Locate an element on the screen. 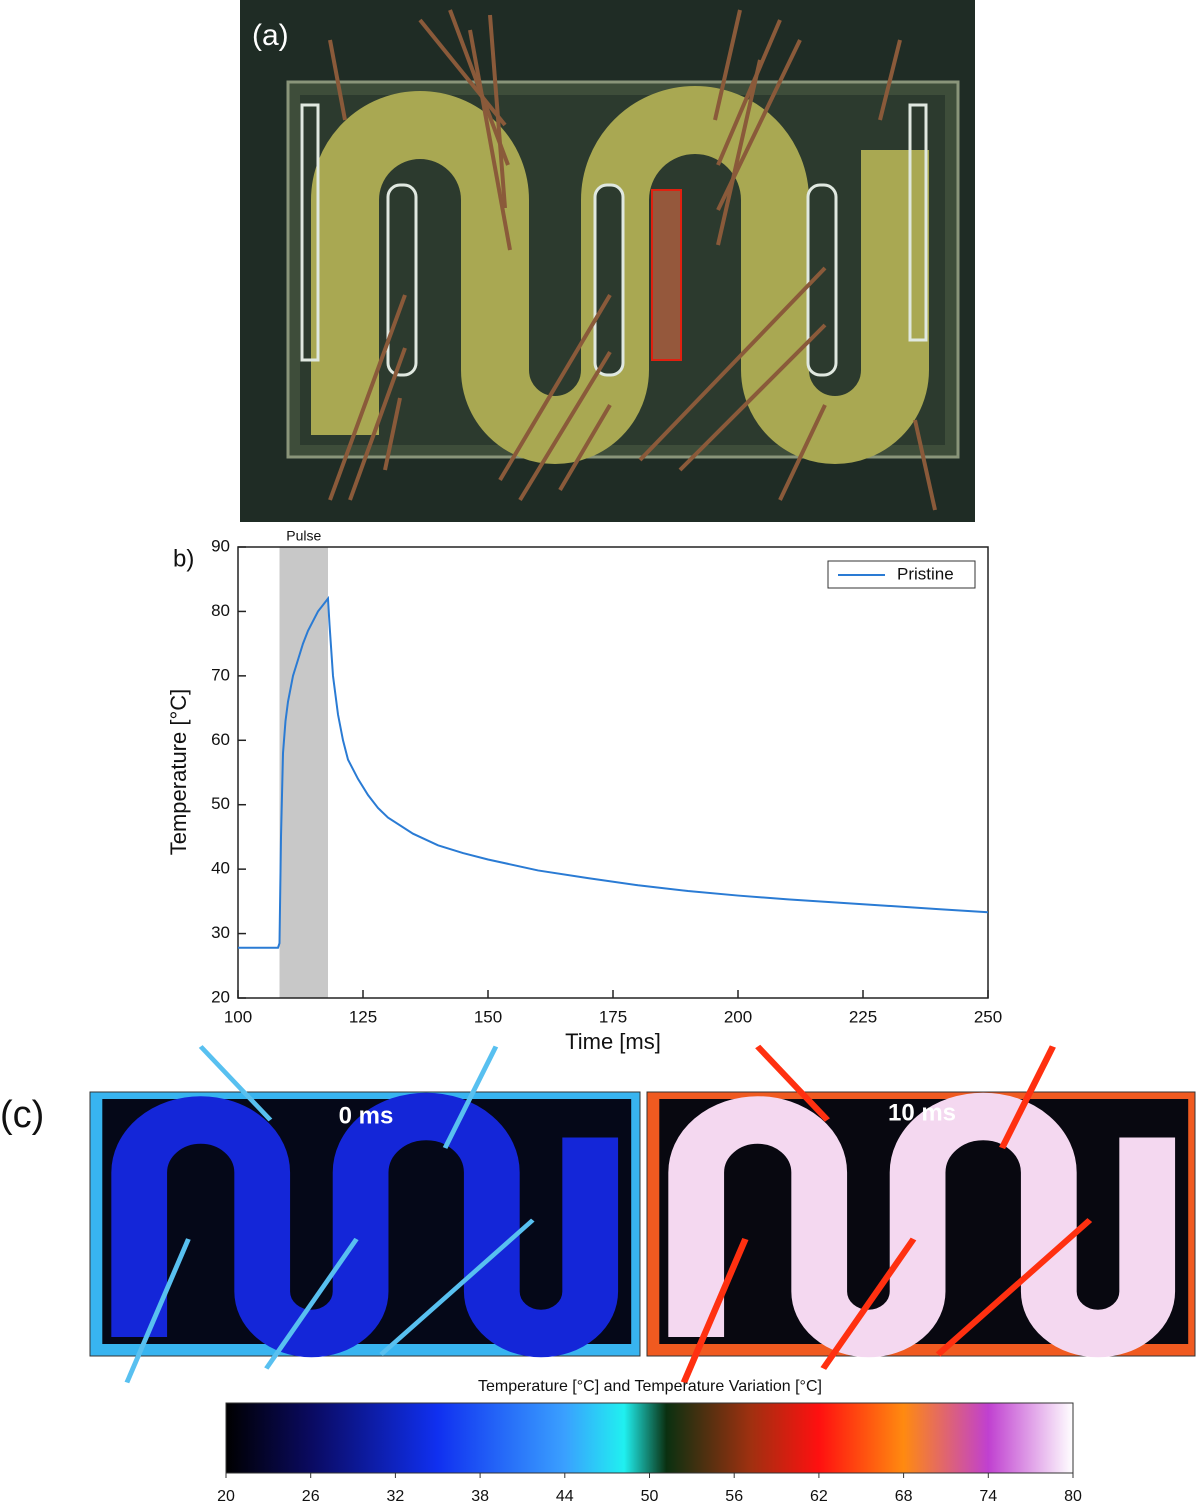 The image size is (1197, 1510). y-tick-label: 90 is located at coordinates (220, 545).